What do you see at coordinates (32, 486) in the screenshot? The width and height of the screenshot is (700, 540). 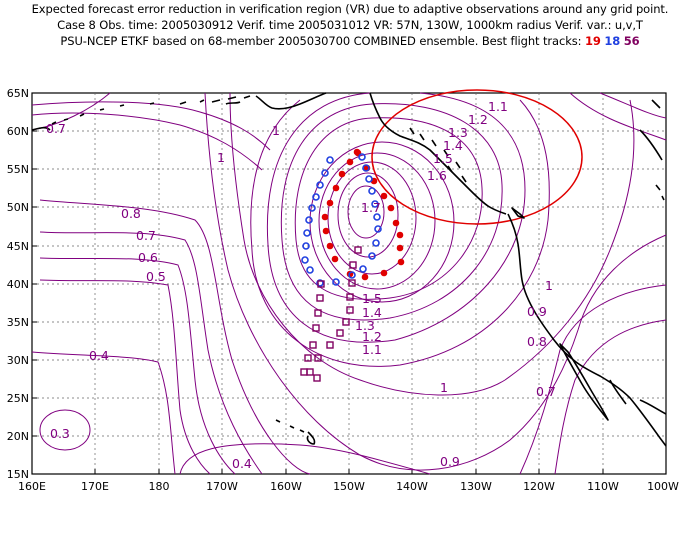 I see `lon-label: 160E` at bounding box center [32, 486].